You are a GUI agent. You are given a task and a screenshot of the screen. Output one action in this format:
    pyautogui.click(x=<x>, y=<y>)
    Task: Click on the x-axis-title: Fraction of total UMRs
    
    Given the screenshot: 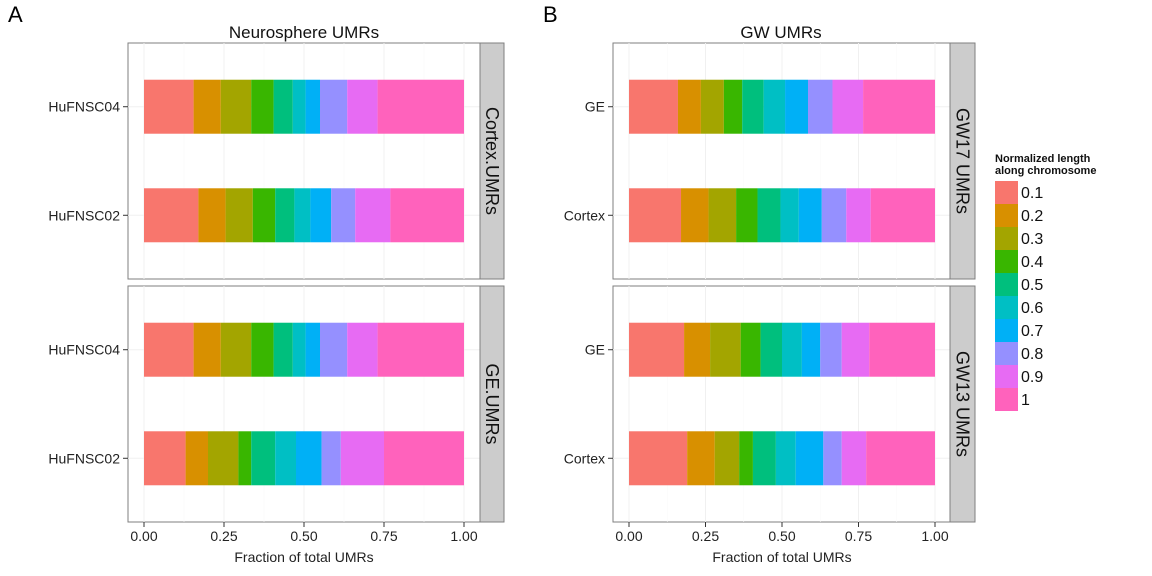 What is the action you would take?
    pyautogui.click(x=303, y=557)
    